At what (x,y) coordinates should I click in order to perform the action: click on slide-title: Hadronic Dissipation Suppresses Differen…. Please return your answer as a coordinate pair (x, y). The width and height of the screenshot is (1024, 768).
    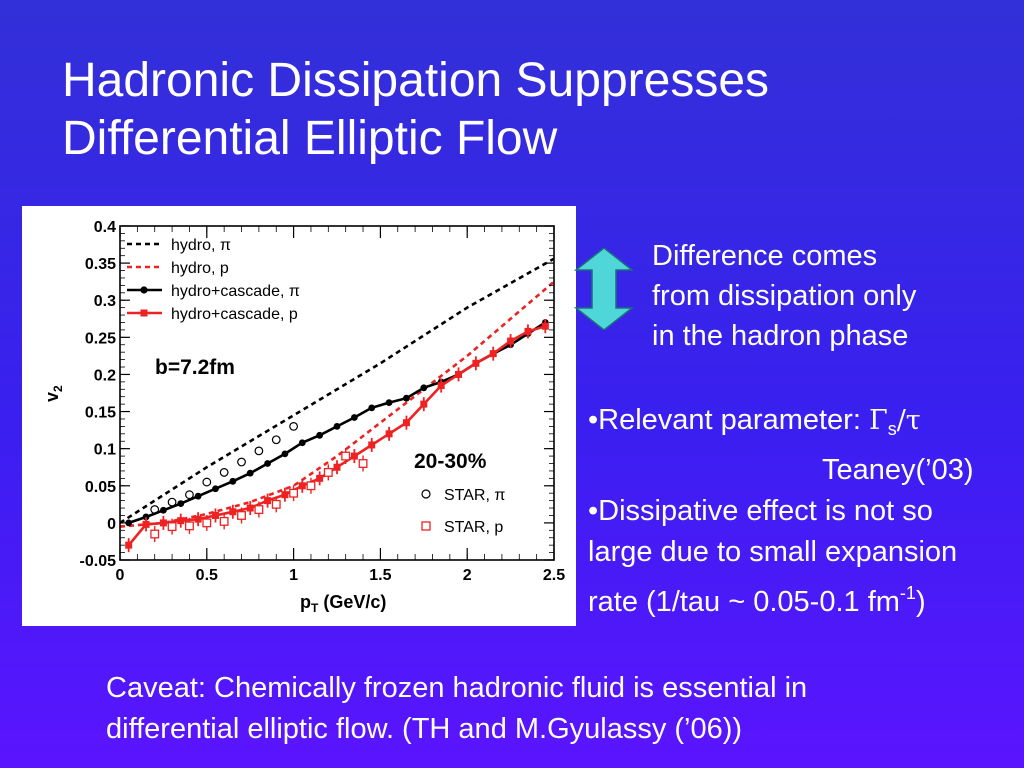
    Looking at the image, I should click on (512, 110).